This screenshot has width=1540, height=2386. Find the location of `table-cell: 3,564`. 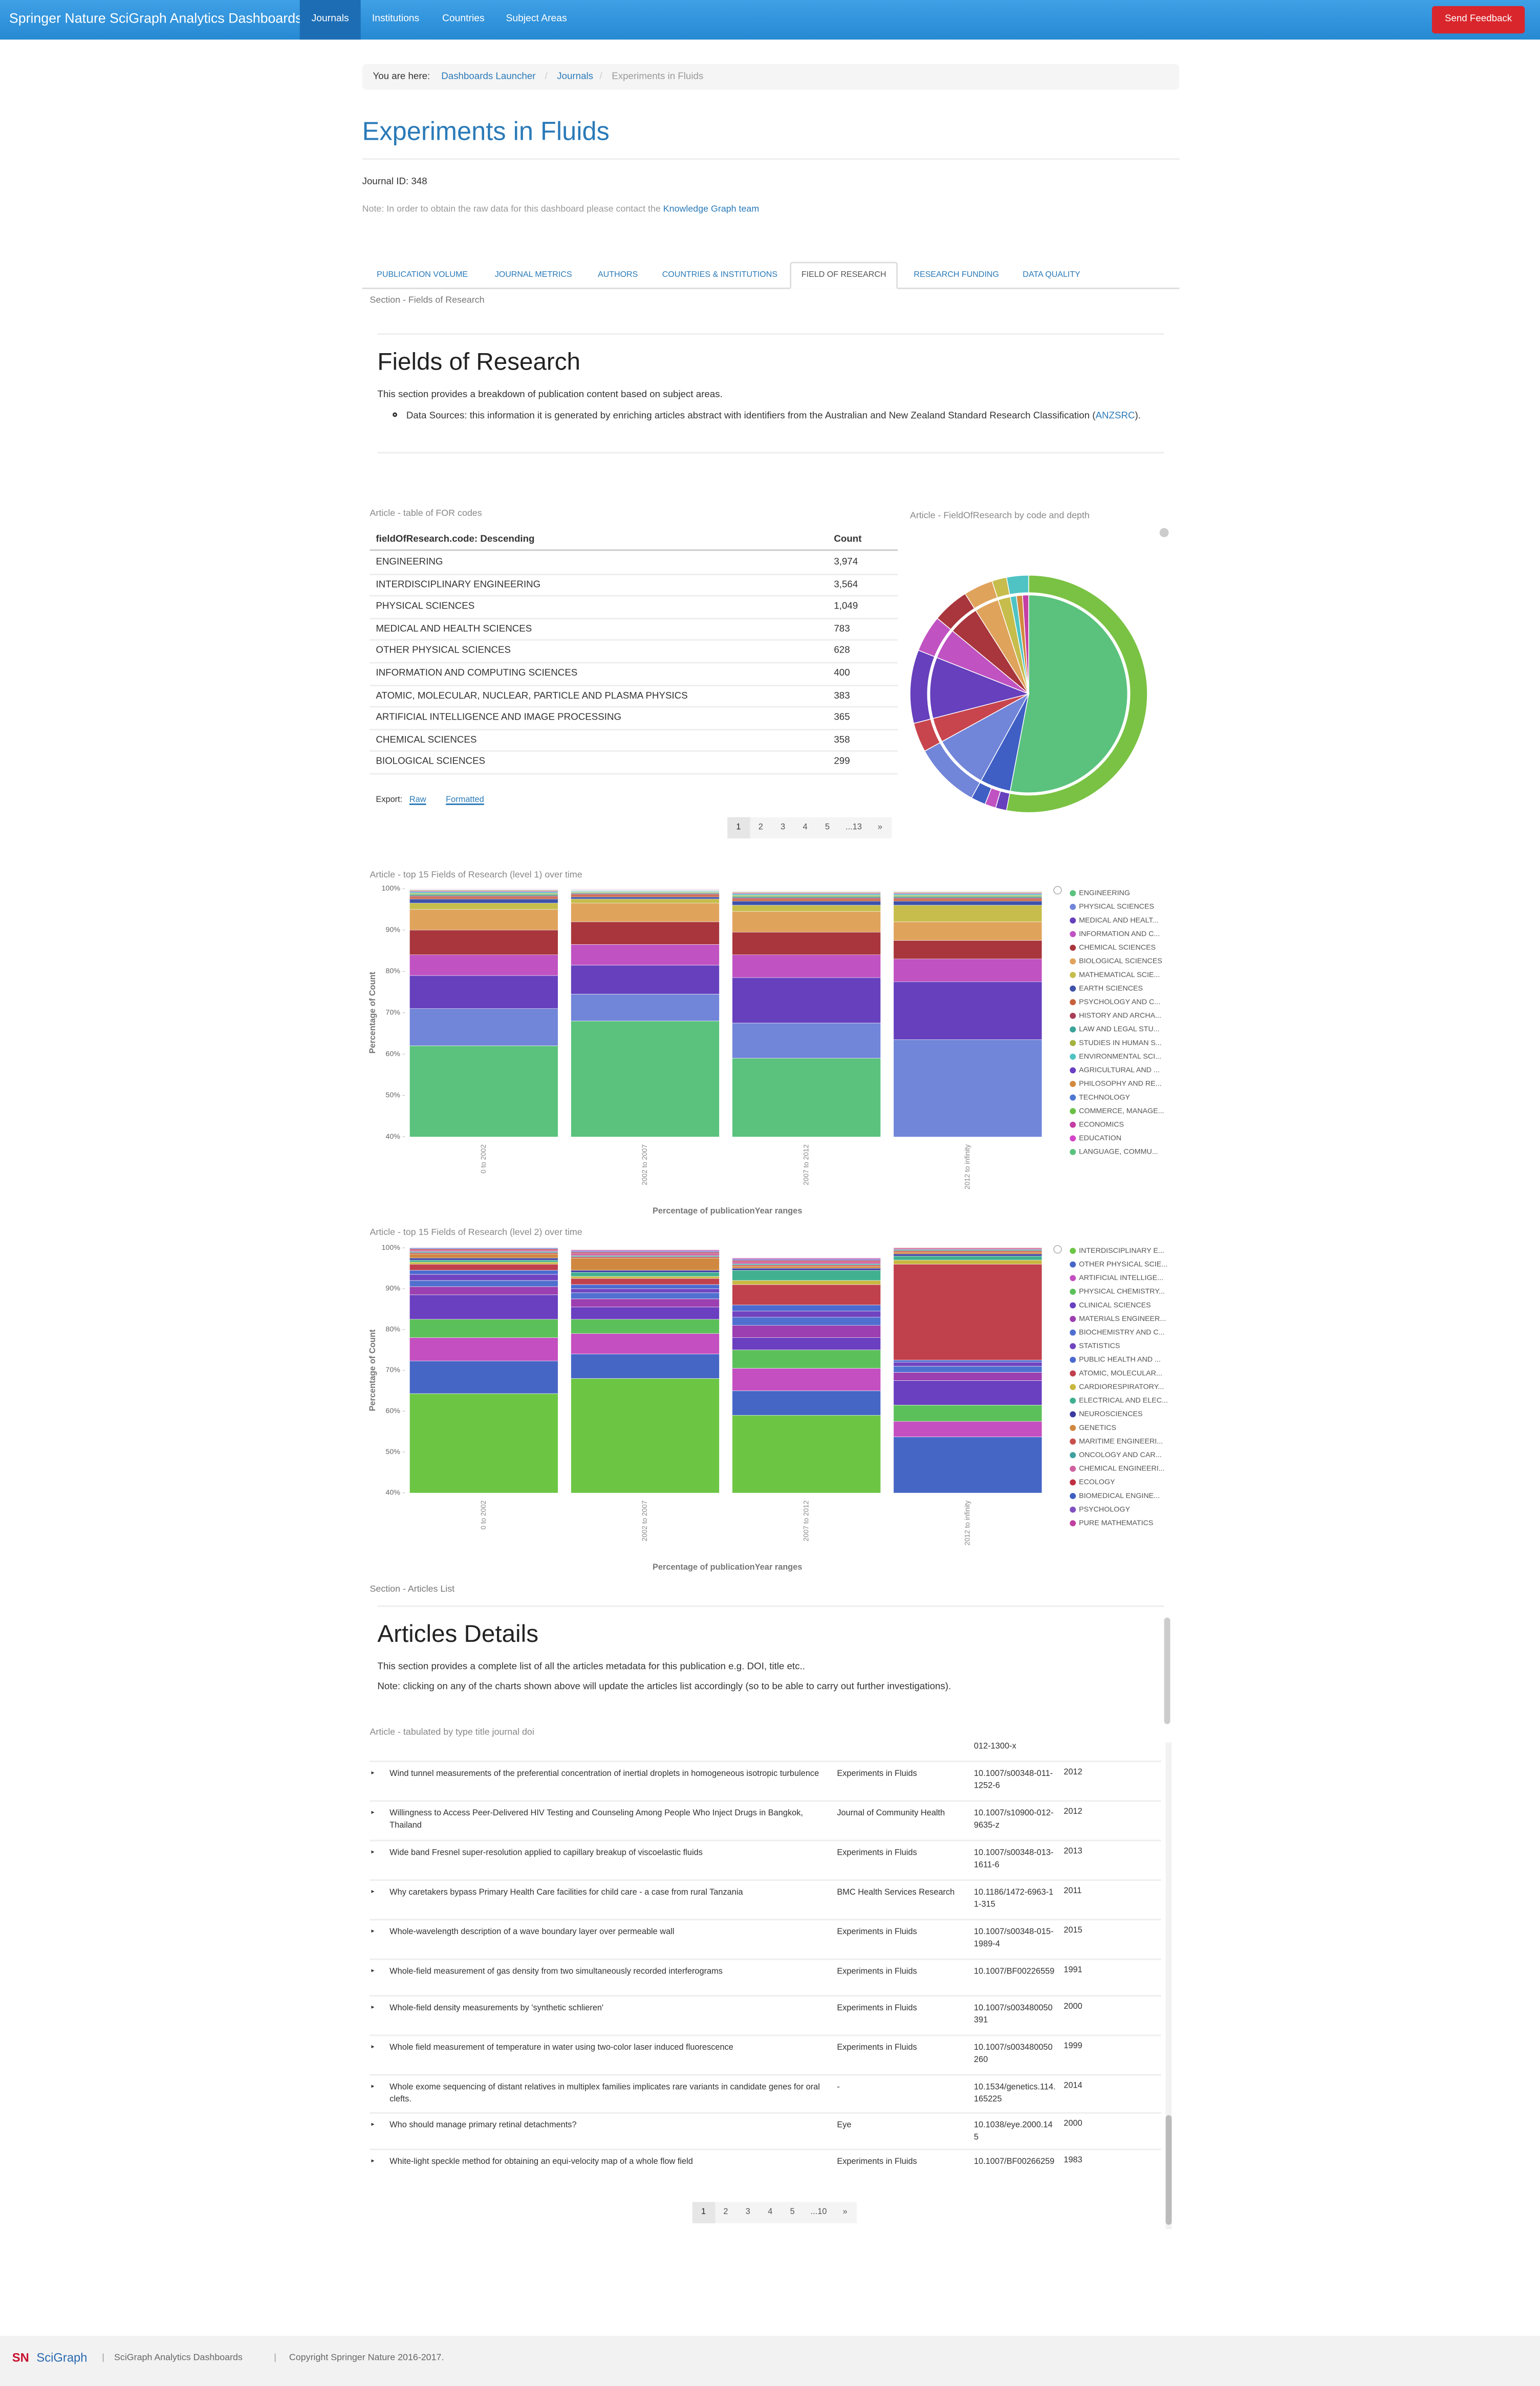

table-cell: 3,564 is located at coordinates (846, 584).